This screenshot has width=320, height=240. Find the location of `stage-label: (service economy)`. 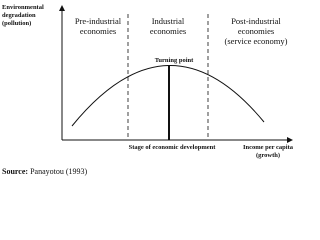

stage-label: (service economy) is located at coordinates (255, 41).